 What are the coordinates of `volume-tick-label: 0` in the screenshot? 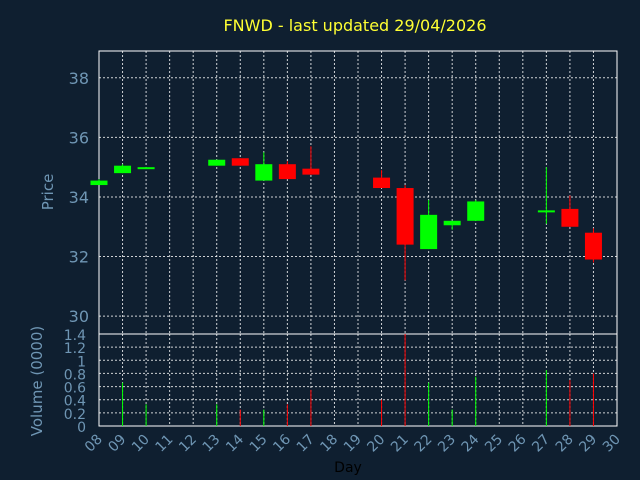 It's located at (81, 428).